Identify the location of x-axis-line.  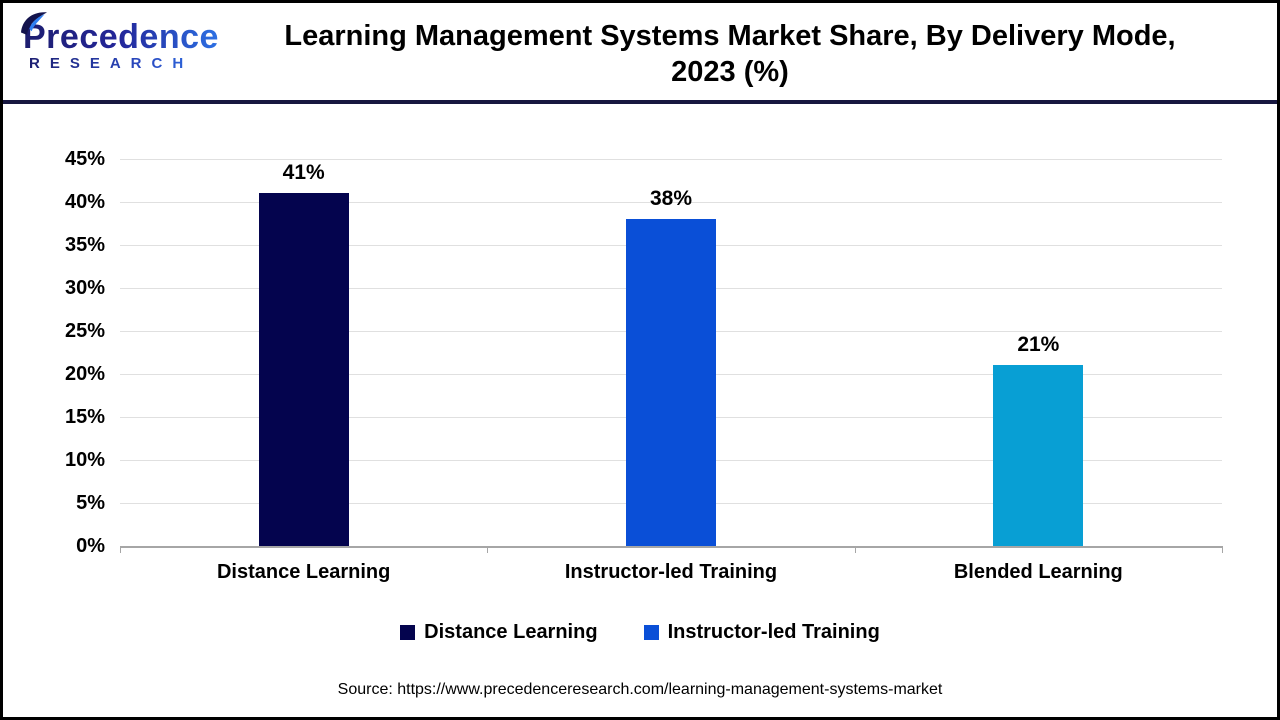
(671, 547).